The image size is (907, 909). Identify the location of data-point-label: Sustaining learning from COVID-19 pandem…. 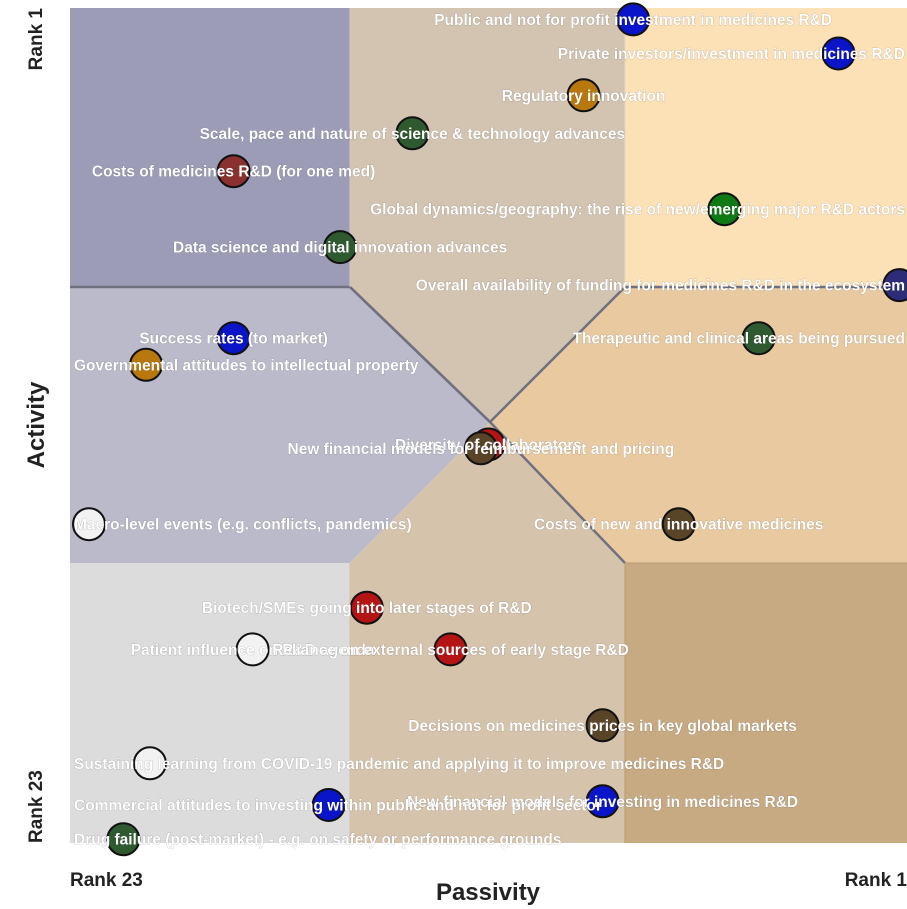
(399, 764).